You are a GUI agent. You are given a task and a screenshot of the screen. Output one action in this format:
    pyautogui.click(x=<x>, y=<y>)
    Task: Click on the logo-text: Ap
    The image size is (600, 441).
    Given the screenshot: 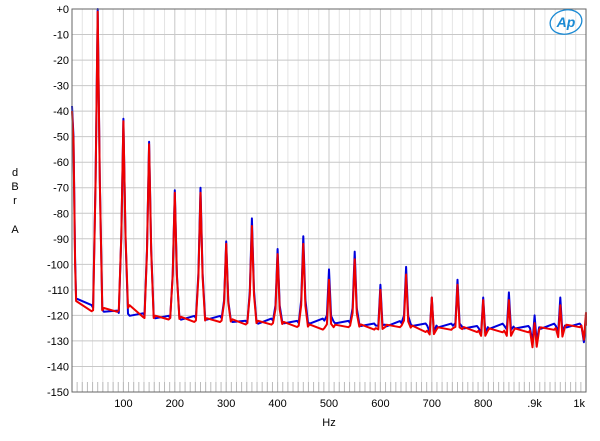 What is the action you would take?
    pyautogui.click(x=566, y=22)
    